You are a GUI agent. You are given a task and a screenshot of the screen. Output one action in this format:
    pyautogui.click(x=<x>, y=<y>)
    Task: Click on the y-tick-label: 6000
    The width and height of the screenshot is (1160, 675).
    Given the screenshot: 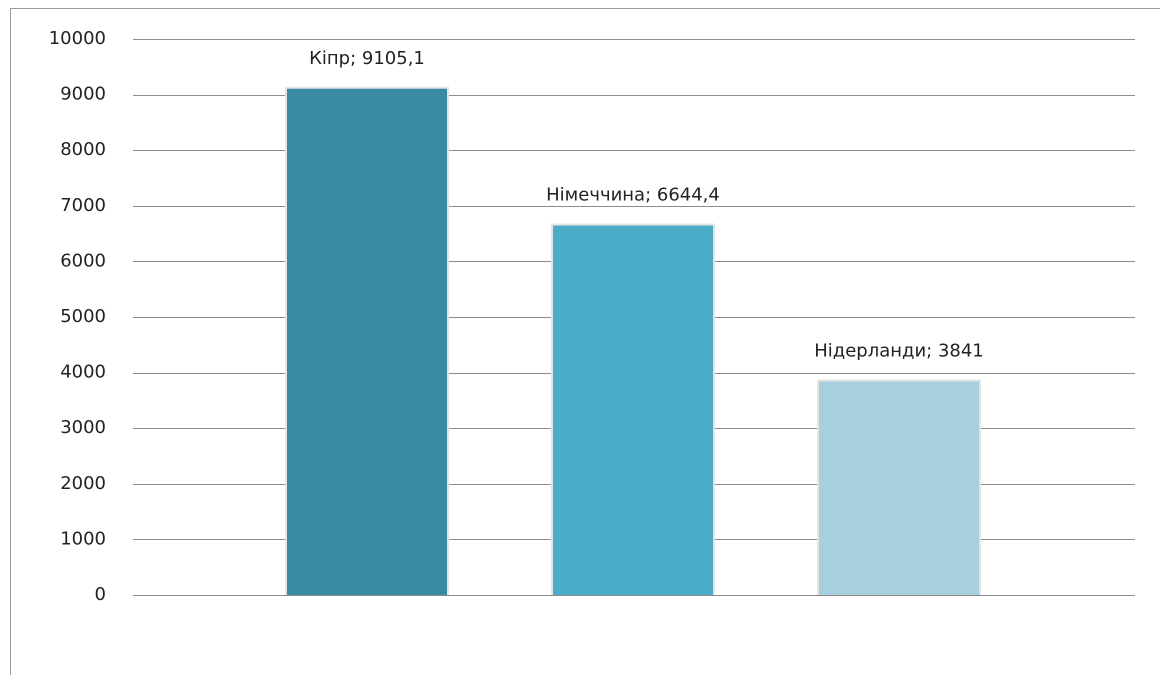 What is the action you would take?
    pyautogui.click(x=83, y=260)
    